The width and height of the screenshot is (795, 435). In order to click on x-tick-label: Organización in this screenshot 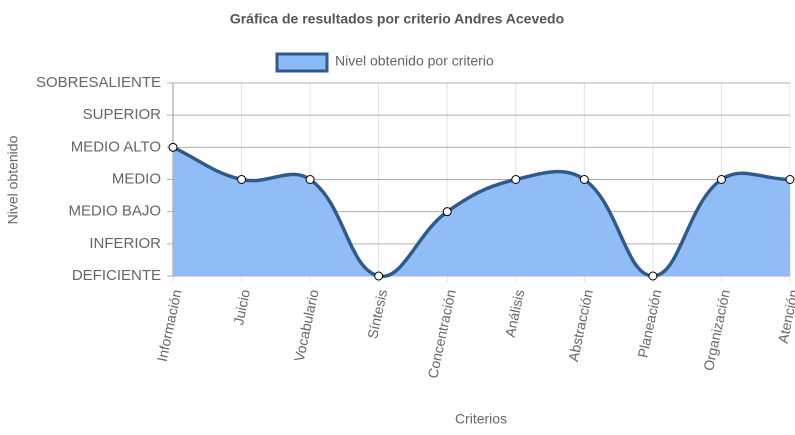, I will do `click(716, 330)`.